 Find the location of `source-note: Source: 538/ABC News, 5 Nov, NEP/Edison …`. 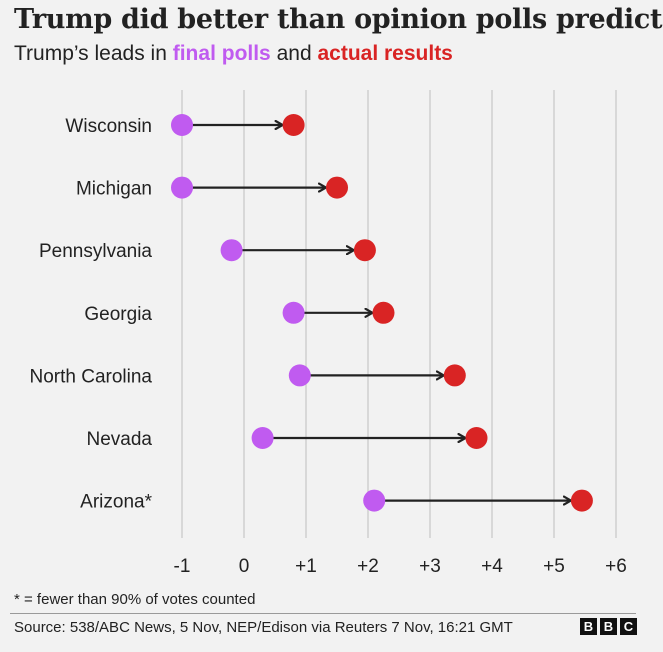

source-note: Source: 538/ABC News, 5 Nov, NEP/Edison … is located at coordinates (263, 627).